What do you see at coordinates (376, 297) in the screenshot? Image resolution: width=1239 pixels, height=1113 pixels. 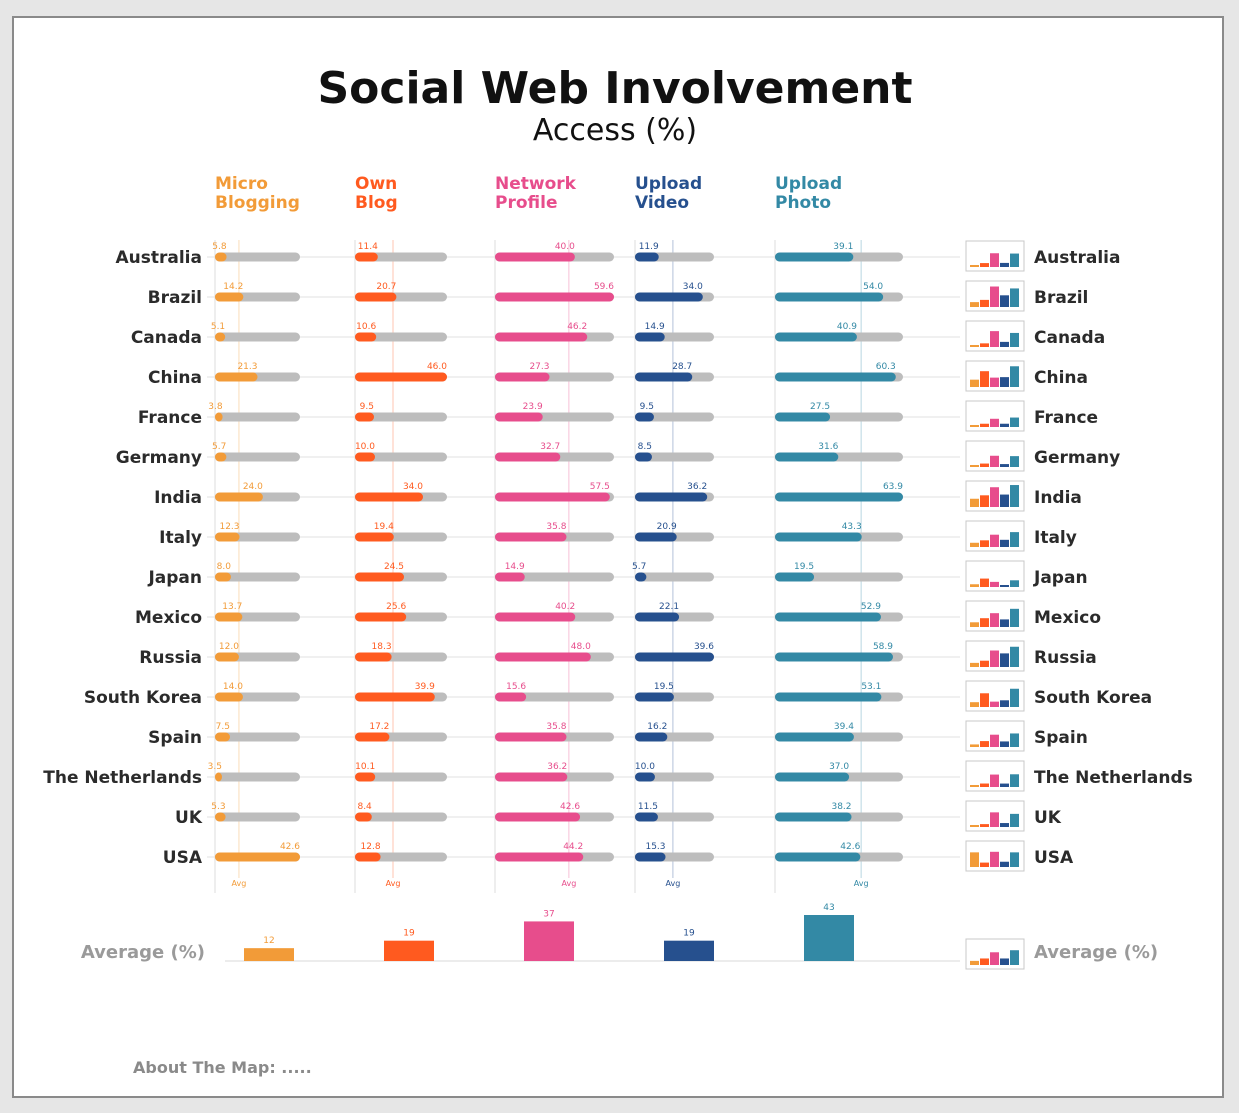 I see `bar-own_blog-brazil` at bounding box center [376, 297].